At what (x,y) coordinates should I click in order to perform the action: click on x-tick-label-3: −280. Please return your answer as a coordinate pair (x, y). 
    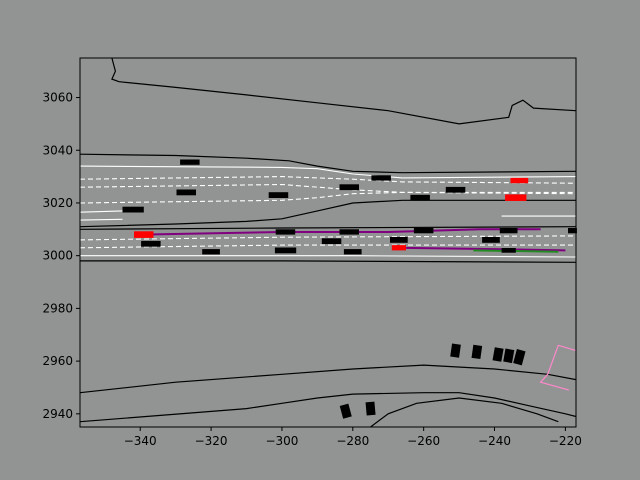
    Looking at the image, I should click on (352, 441).